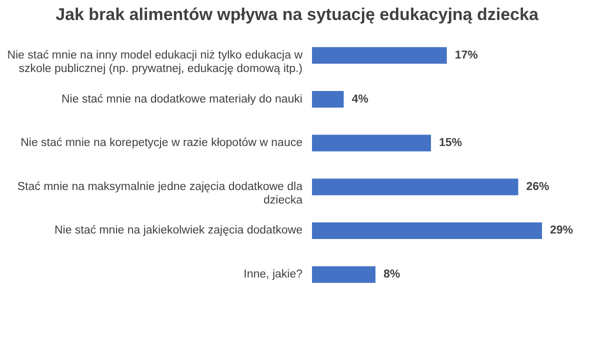  What do you see at coordinates (538, 186) in the screenshot?
I see `data-label: 26%` at bounding box center [538, 186].